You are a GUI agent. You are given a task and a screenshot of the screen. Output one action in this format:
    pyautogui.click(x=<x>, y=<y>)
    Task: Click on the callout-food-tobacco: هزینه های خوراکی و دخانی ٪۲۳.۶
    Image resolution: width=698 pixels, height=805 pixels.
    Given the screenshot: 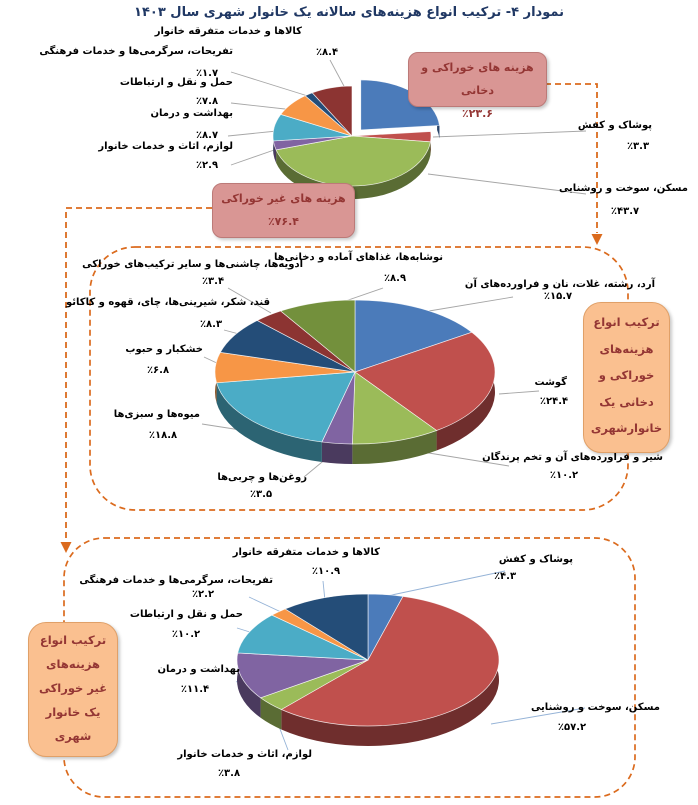 What is the action you would take?
    pyautogui.click(x=477, y=86)
    